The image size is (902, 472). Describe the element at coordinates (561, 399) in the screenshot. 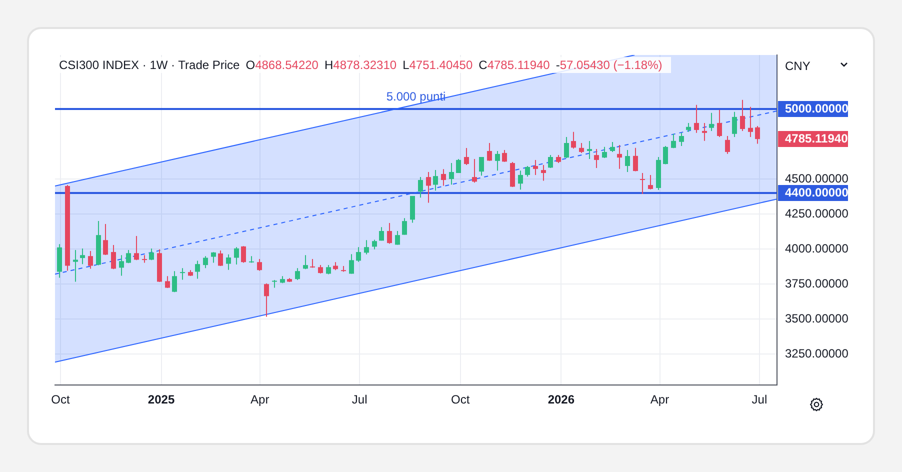

I see `x-tick-label: 2026` at that location.